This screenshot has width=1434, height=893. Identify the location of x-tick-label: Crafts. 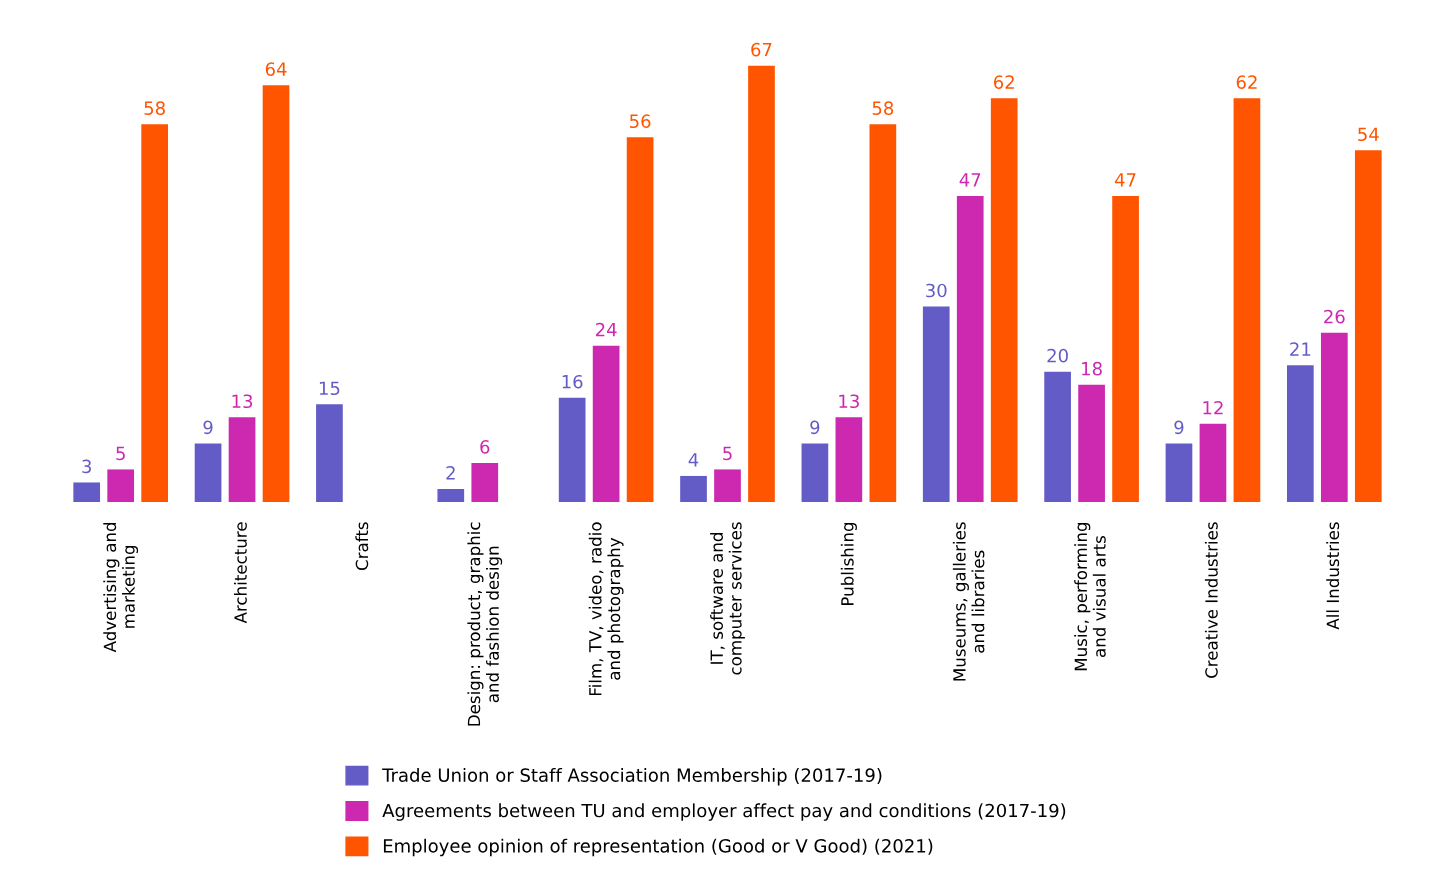
(362, 546).